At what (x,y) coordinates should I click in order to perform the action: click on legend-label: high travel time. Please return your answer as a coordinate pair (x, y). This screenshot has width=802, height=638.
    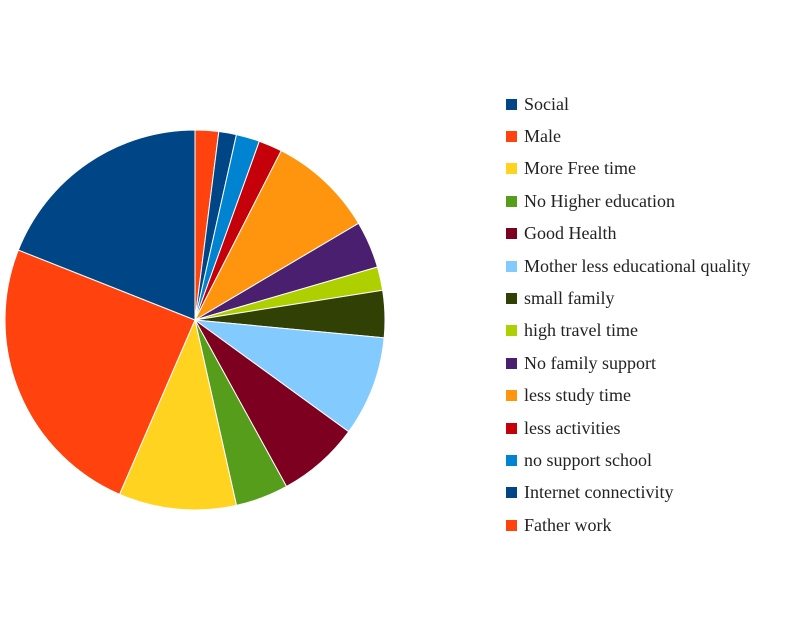
    Looking at the image, I should click on (581, 330).